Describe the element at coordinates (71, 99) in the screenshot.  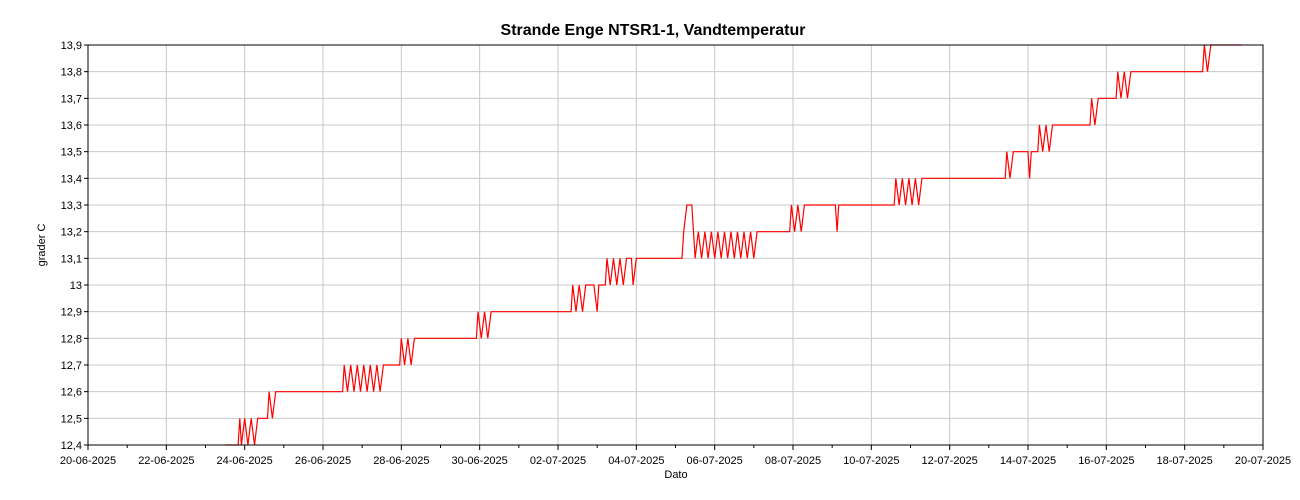
I see `y-tick-label: 13,7` at that location.